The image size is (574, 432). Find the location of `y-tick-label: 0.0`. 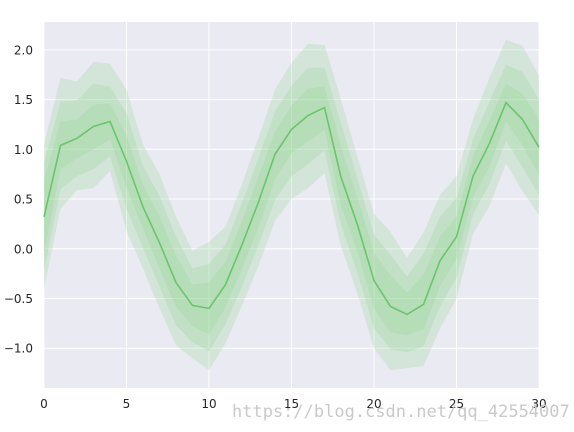

y-tick-label: 0.0 is located at coordinates (23, 249).